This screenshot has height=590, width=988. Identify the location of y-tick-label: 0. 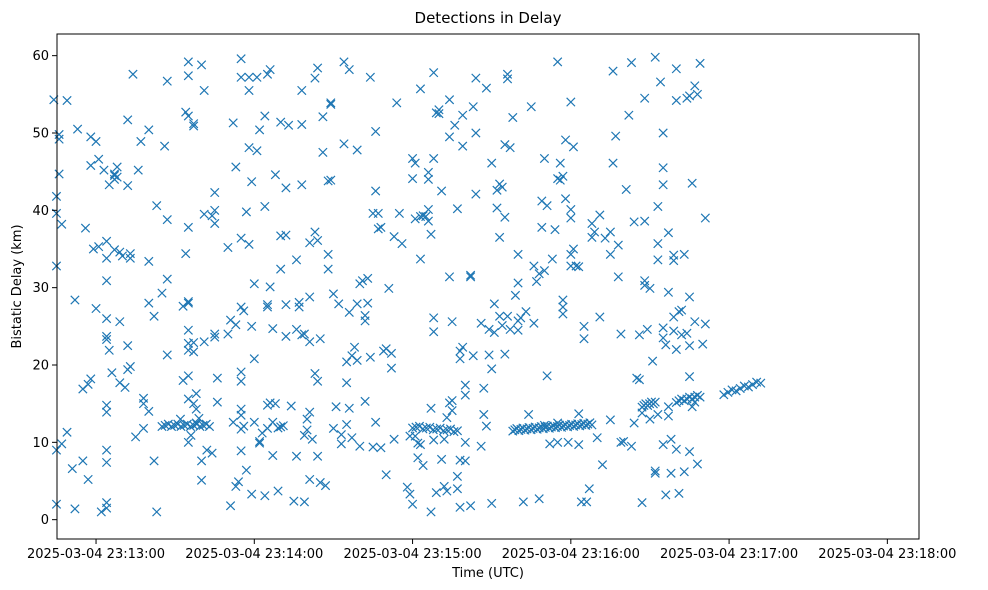
(45, 520).